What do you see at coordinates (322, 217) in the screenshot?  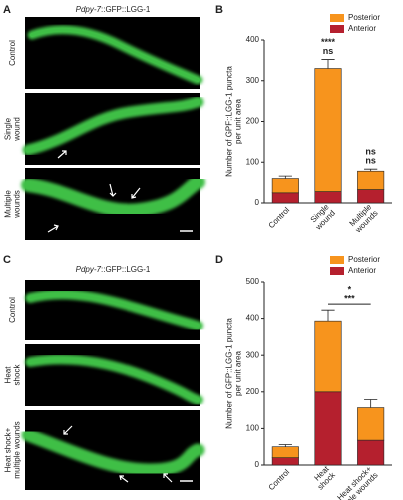 I see `x-tick-label: Singlewound` at bounding box center [322, 217].